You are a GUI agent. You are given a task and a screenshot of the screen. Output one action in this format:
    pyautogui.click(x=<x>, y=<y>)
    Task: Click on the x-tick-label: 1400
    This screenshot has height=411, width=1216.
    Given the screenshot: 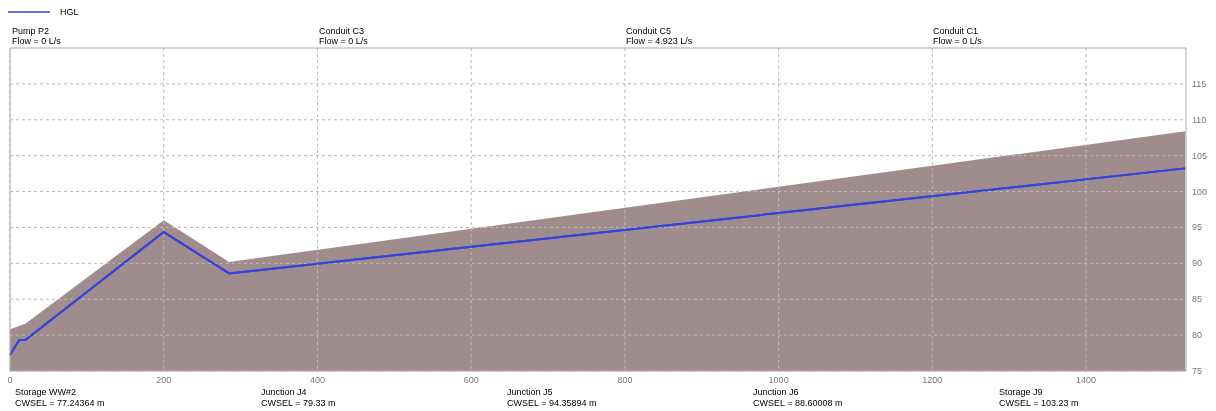 What is the action you would take?
    pyautogui.click(x=1086, y=380)
    